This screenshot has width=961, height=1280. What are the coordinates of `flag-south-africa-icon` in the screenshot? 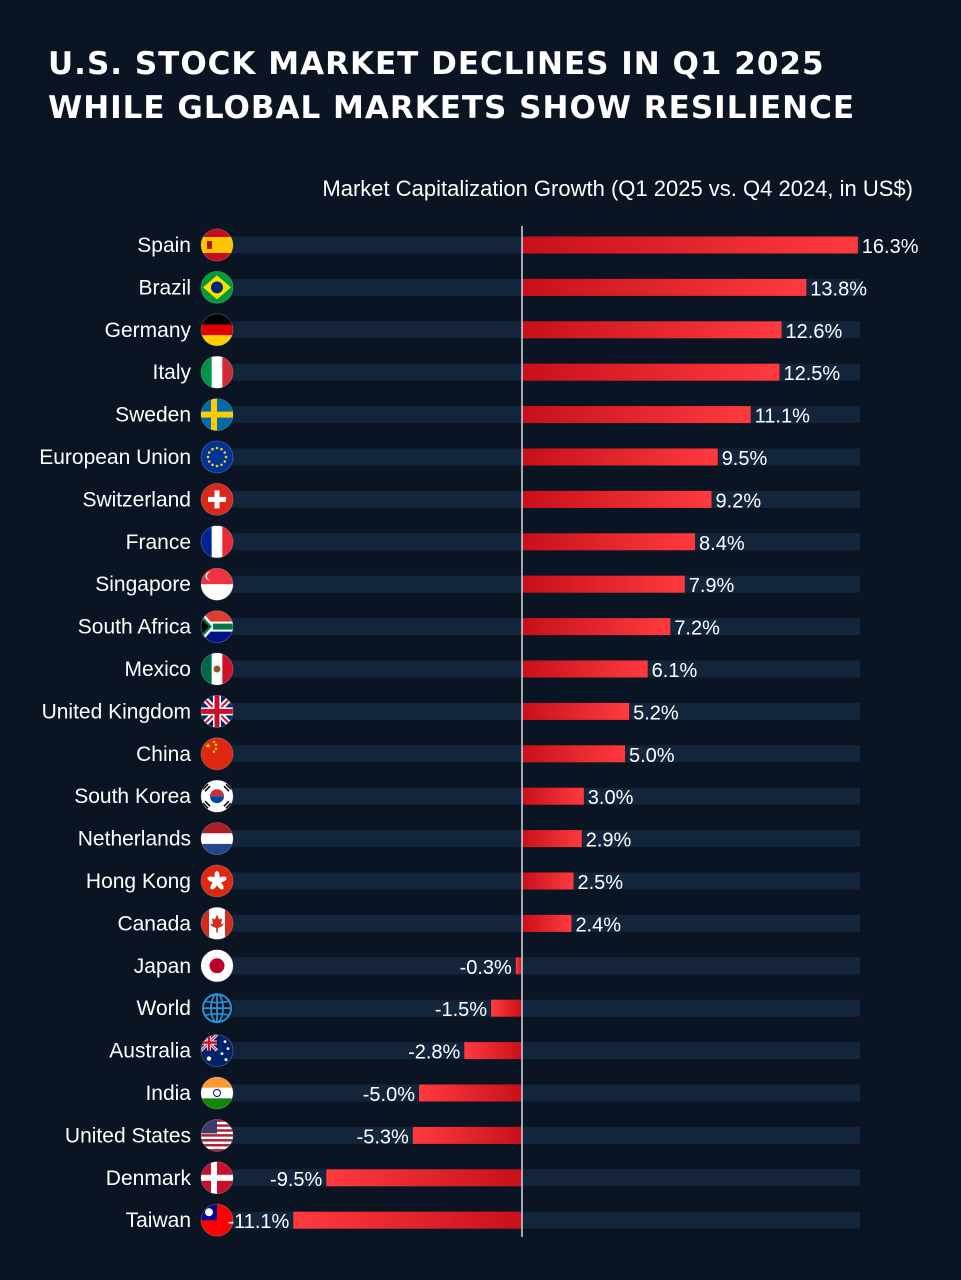 It's located at (217, 626).